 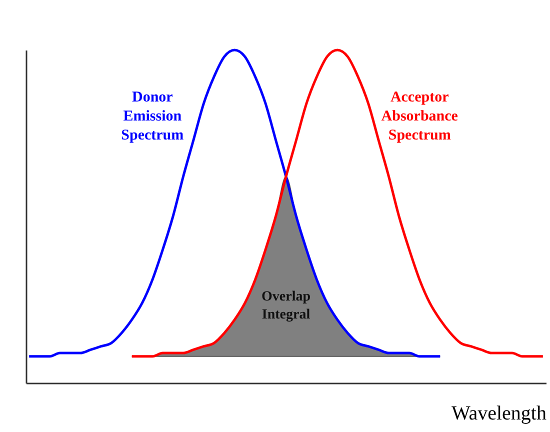 I want to click on annotation: Overlap Integral, so click(x=286, y=305).